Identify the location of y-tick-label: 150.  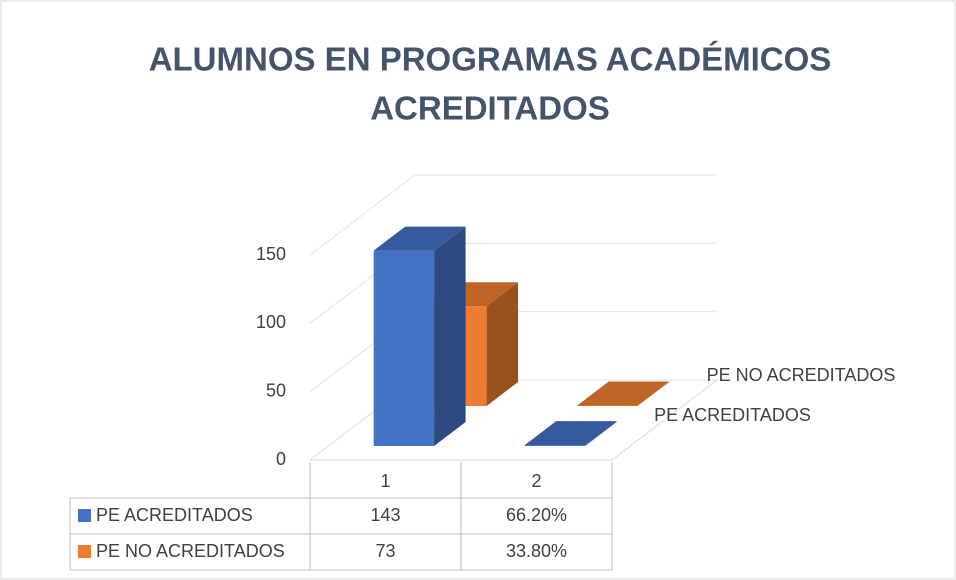
(271, 254).